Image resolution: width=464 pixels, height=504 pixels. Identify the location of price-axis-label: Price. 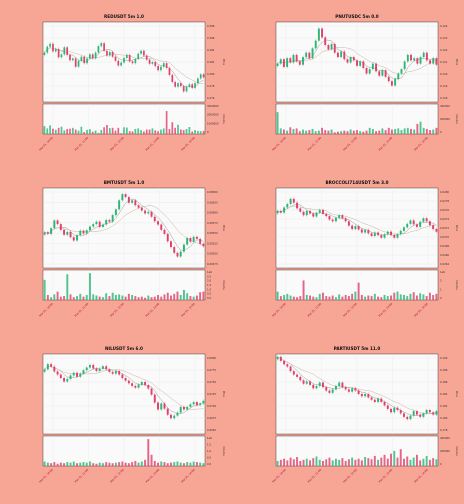
(224, 394).